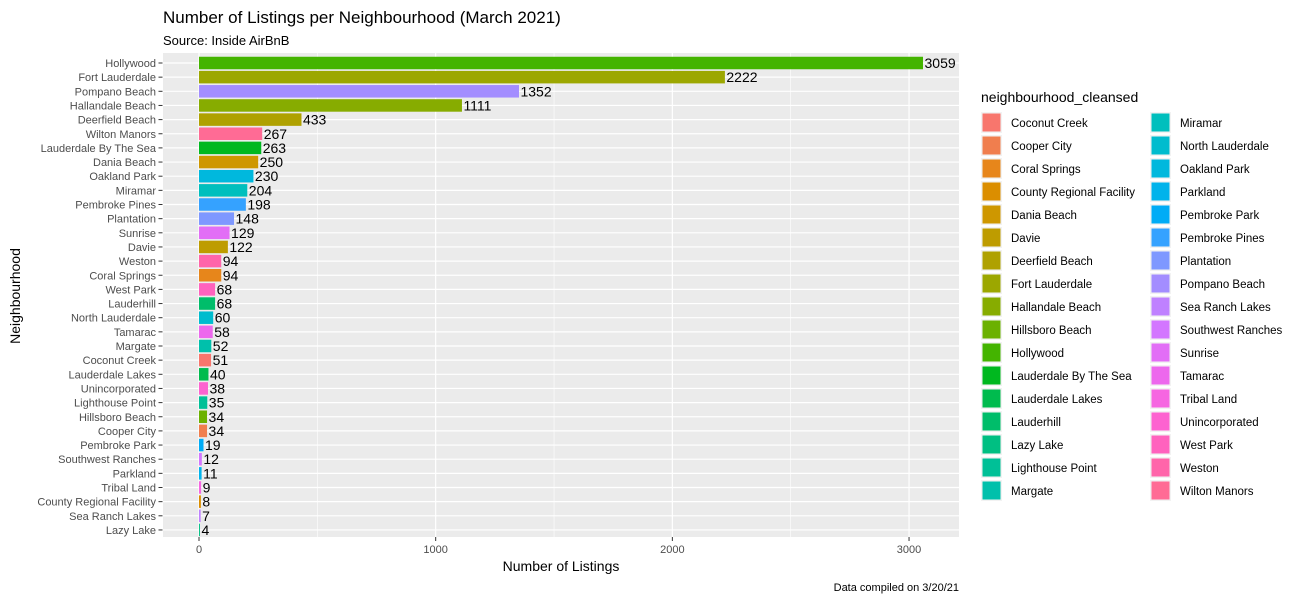 This screenshot has width=1306, height=605. Describe the element at coordinates (1200, 168) in the screenshot. I see `legend-item: Oakland Park` at that location.